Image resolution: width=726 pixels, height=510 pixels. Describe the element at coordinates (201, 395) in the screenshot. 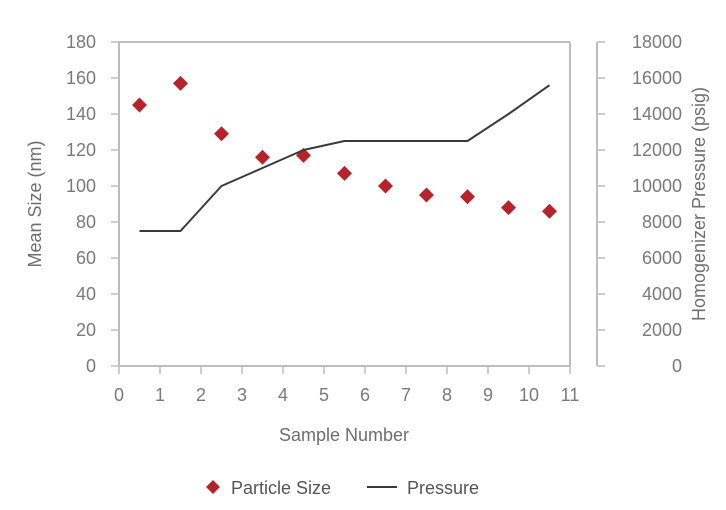

I see `x-tick-label: 2` at that location.